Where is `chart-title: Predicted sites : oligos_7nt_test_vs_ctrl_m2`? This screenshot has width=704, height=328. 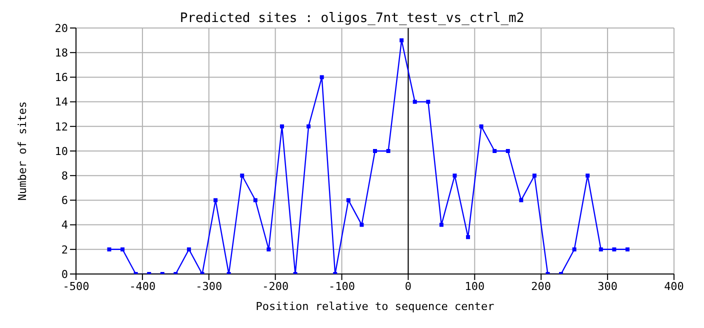
chart-title: Predicted sites : oligos_7nt_test_vs_ctrl_m2 is located at coordinates (352, 18).